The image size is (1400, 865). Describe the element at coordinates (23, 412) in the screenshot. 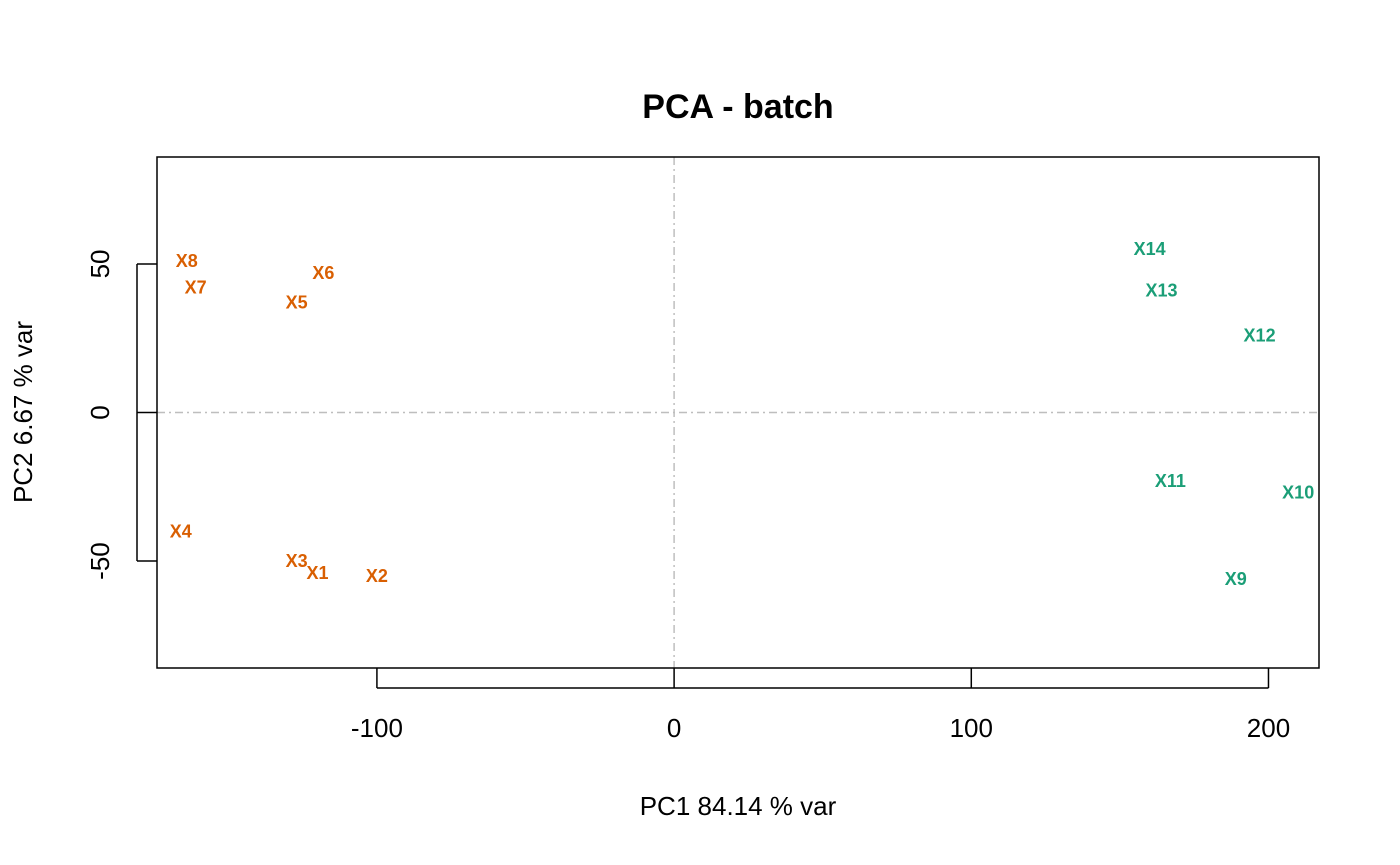

I see `y-axis-label: PC2 6.67 % var` at that location.